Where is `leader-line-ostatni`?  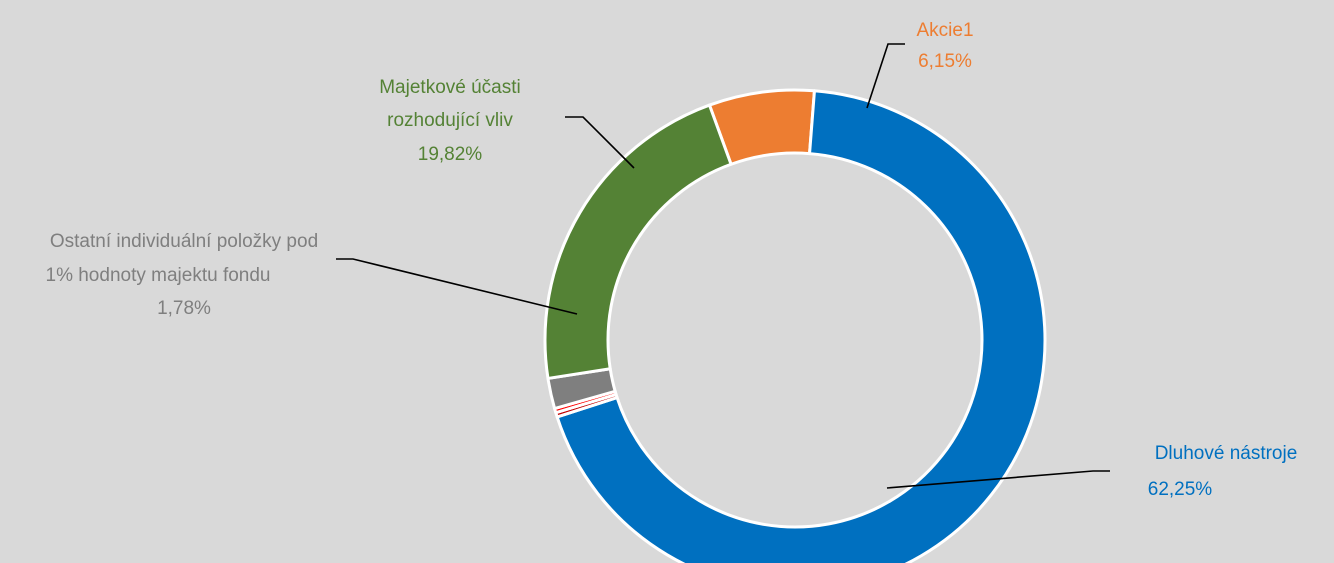 leader-line-ostatni is located at coordinates (457, 286).